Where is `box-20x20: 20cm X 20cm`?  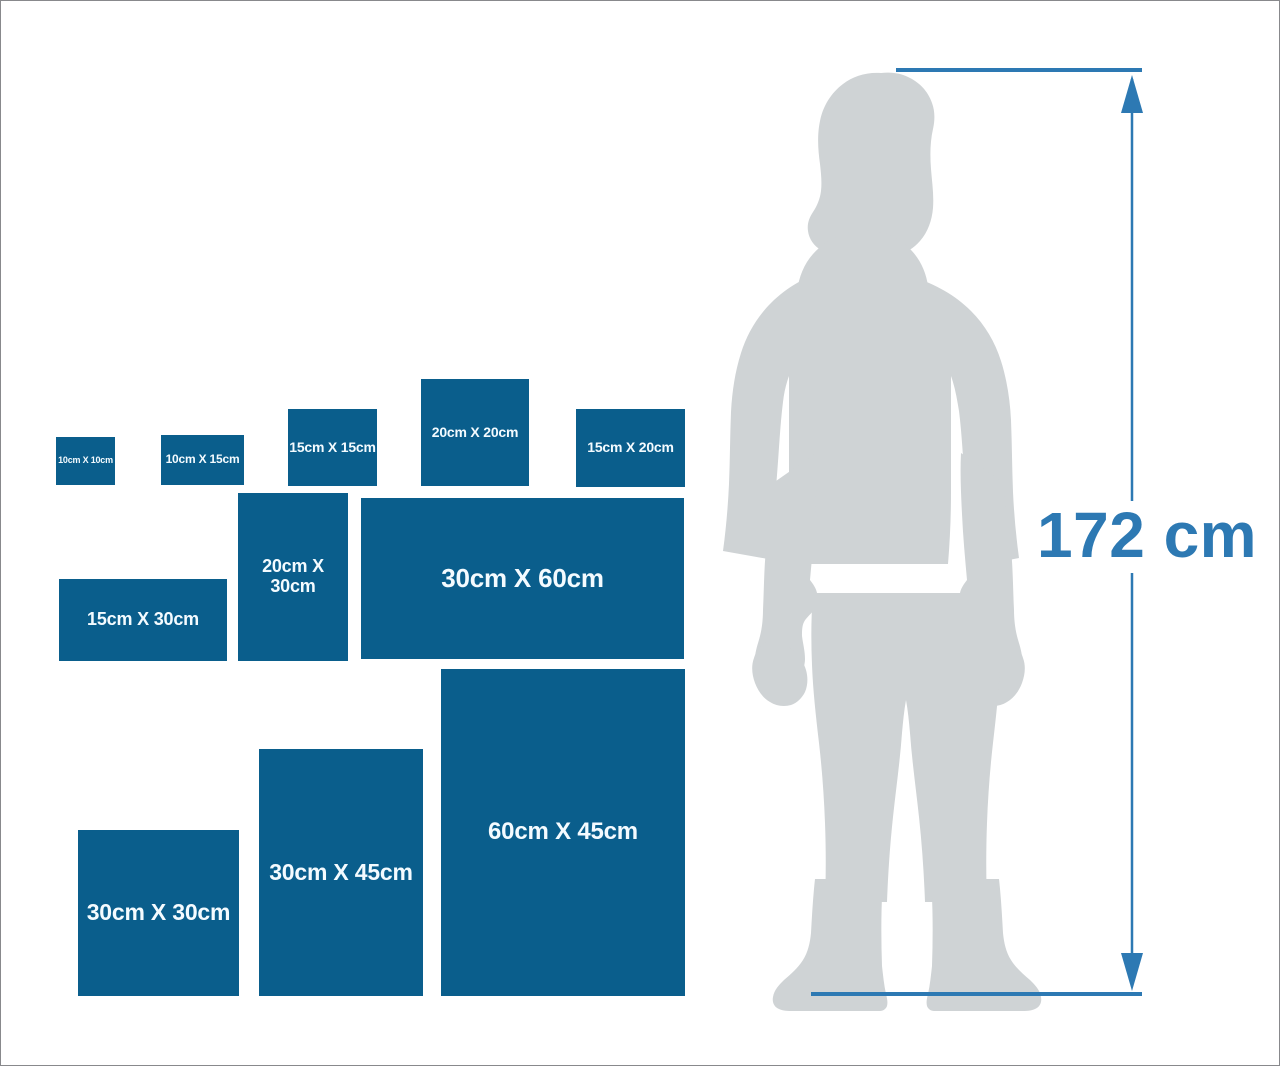
box-20x20: 20cm X 20cm is located at coordinates (475, 432).